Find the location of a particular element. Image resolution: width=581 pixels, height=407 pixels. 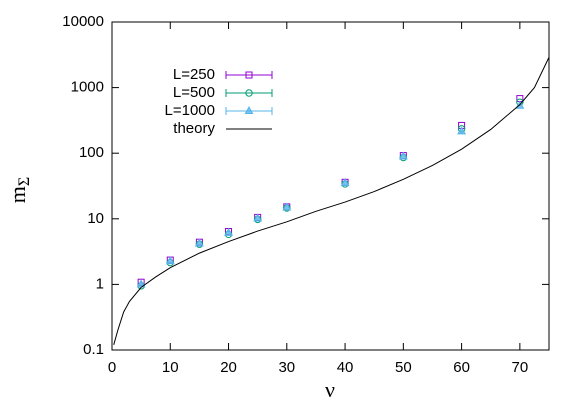

x-tick-label: 10 is located at coordinates (170, 367).